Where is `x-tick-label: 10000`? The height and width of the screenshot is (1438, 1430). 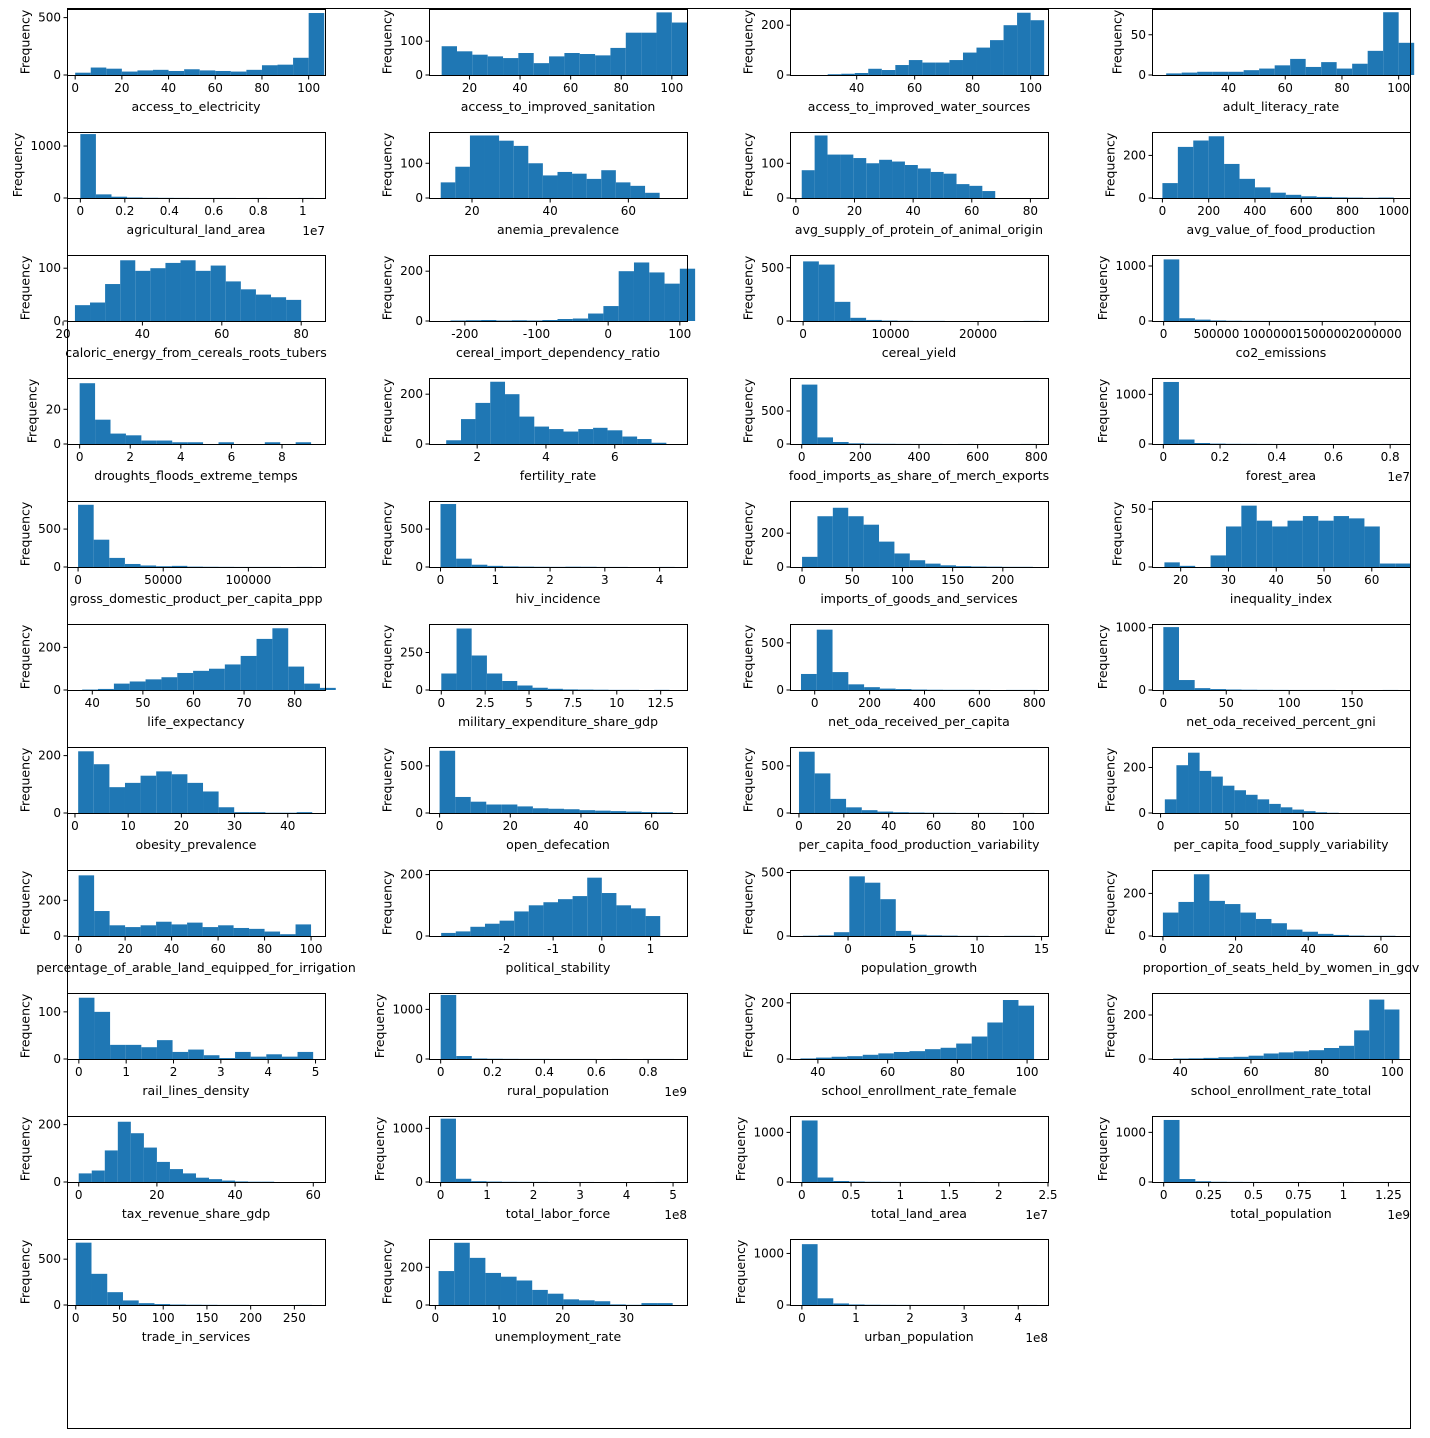
x-tick-label: 10000 is located at coordinates (890, 334).